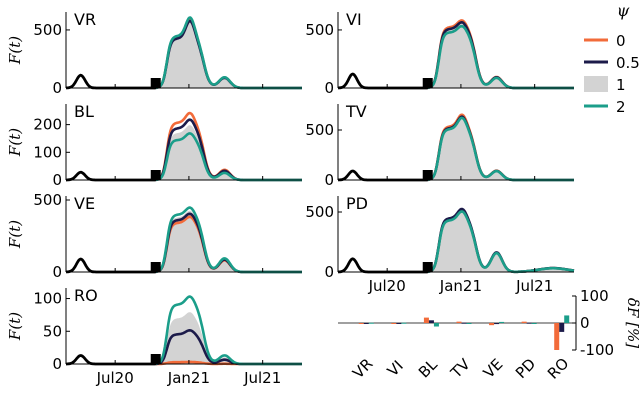 Image resolution: width=644 pixels, height=417 pixels. Describe the element at coordinates (621, 107) in the screenshot. I see `legend-label: 2` at that location.